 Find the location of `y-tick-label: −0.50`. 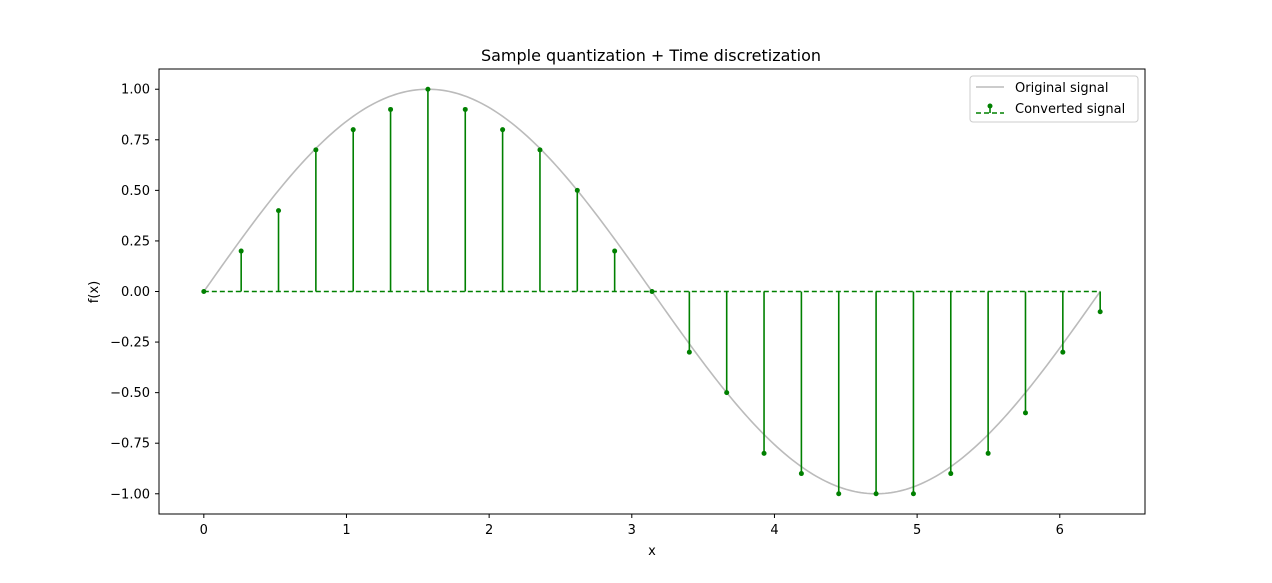

y-tick-label: −0.50 is located at coordinates (130, 393).